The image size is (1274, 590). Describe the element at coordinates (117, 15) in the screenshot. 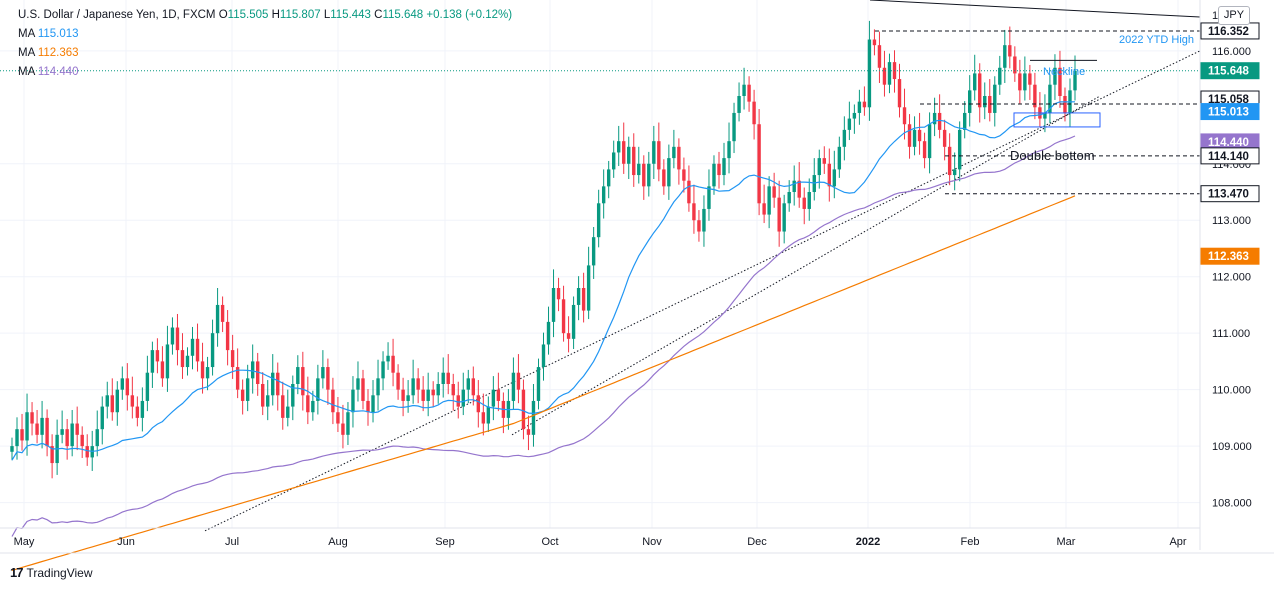

I see `symbol-title: U.S. Dollar / Japanese Yen, 1D, FXCM` at that location.